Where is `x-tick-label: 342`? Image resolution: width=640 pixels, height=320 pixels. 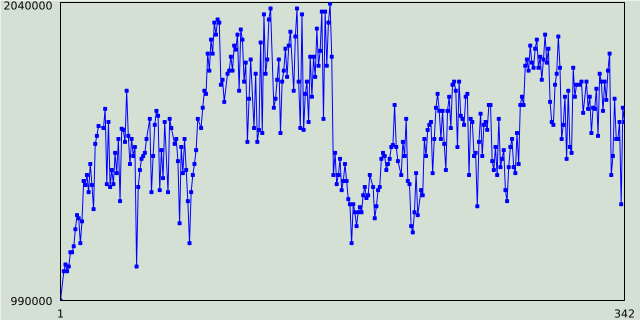 x-tick-label: 342 is located at coordinates (624, 314).